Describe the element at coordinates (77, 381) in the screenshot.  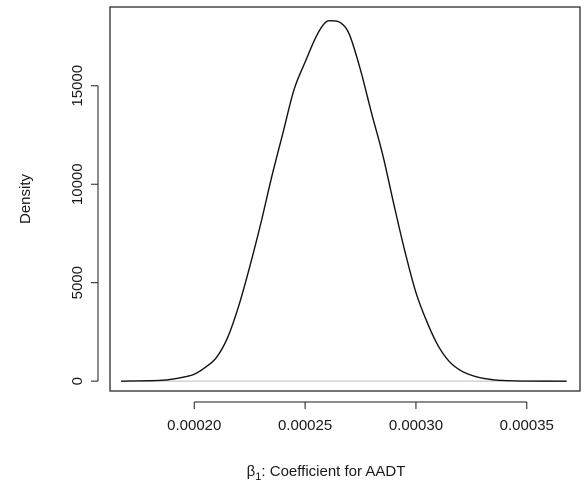
I see `y-tick-label: 0` at that location.